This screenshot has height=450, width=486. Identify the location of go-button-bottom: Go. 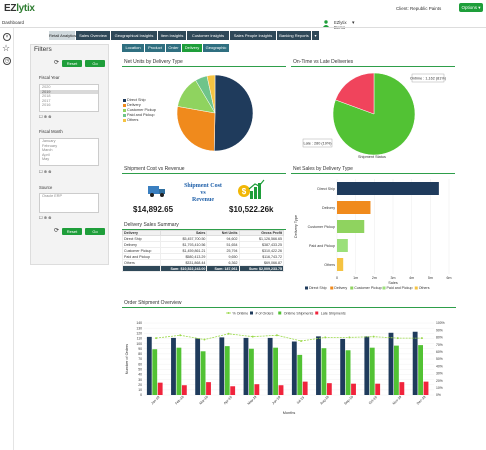
(95, 231).